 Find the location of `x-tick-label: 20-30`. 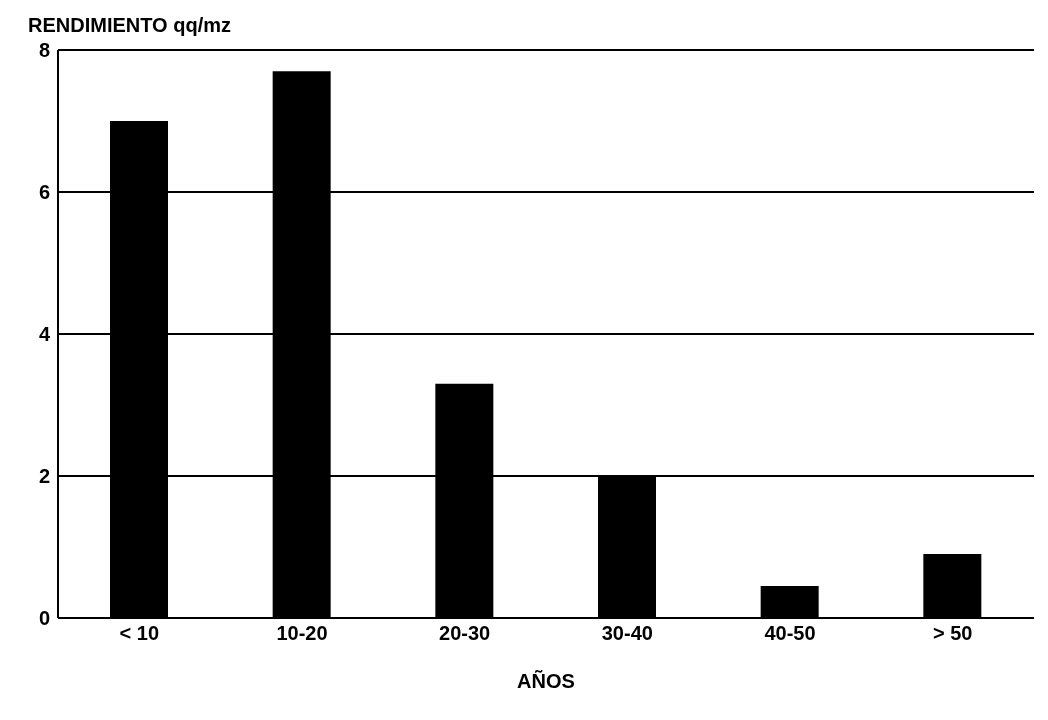

x-tick-label: 20-30 is located at coordinates (465, 633).